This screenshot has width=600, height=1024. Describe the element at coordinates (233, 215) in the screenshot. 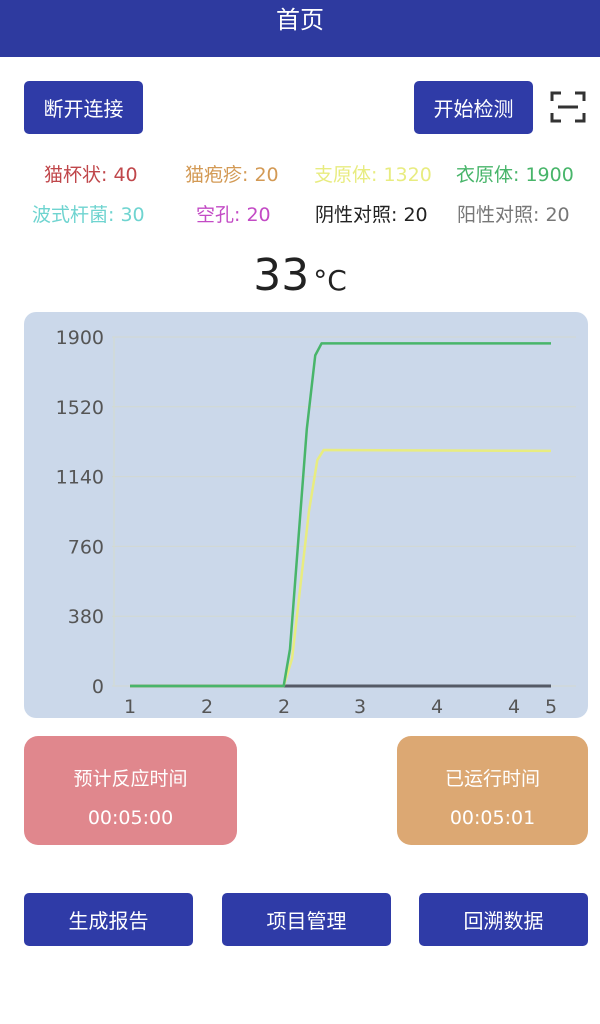

I see `legend-item: 空孔: 20` at that location.